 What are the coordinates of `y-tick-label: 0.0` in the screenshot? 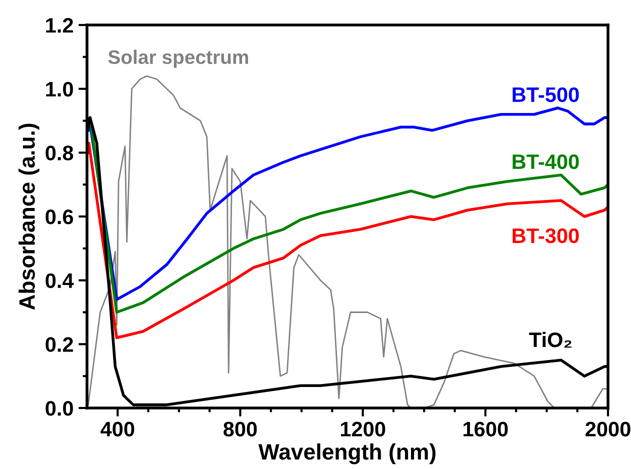 It's located at (59, 408).